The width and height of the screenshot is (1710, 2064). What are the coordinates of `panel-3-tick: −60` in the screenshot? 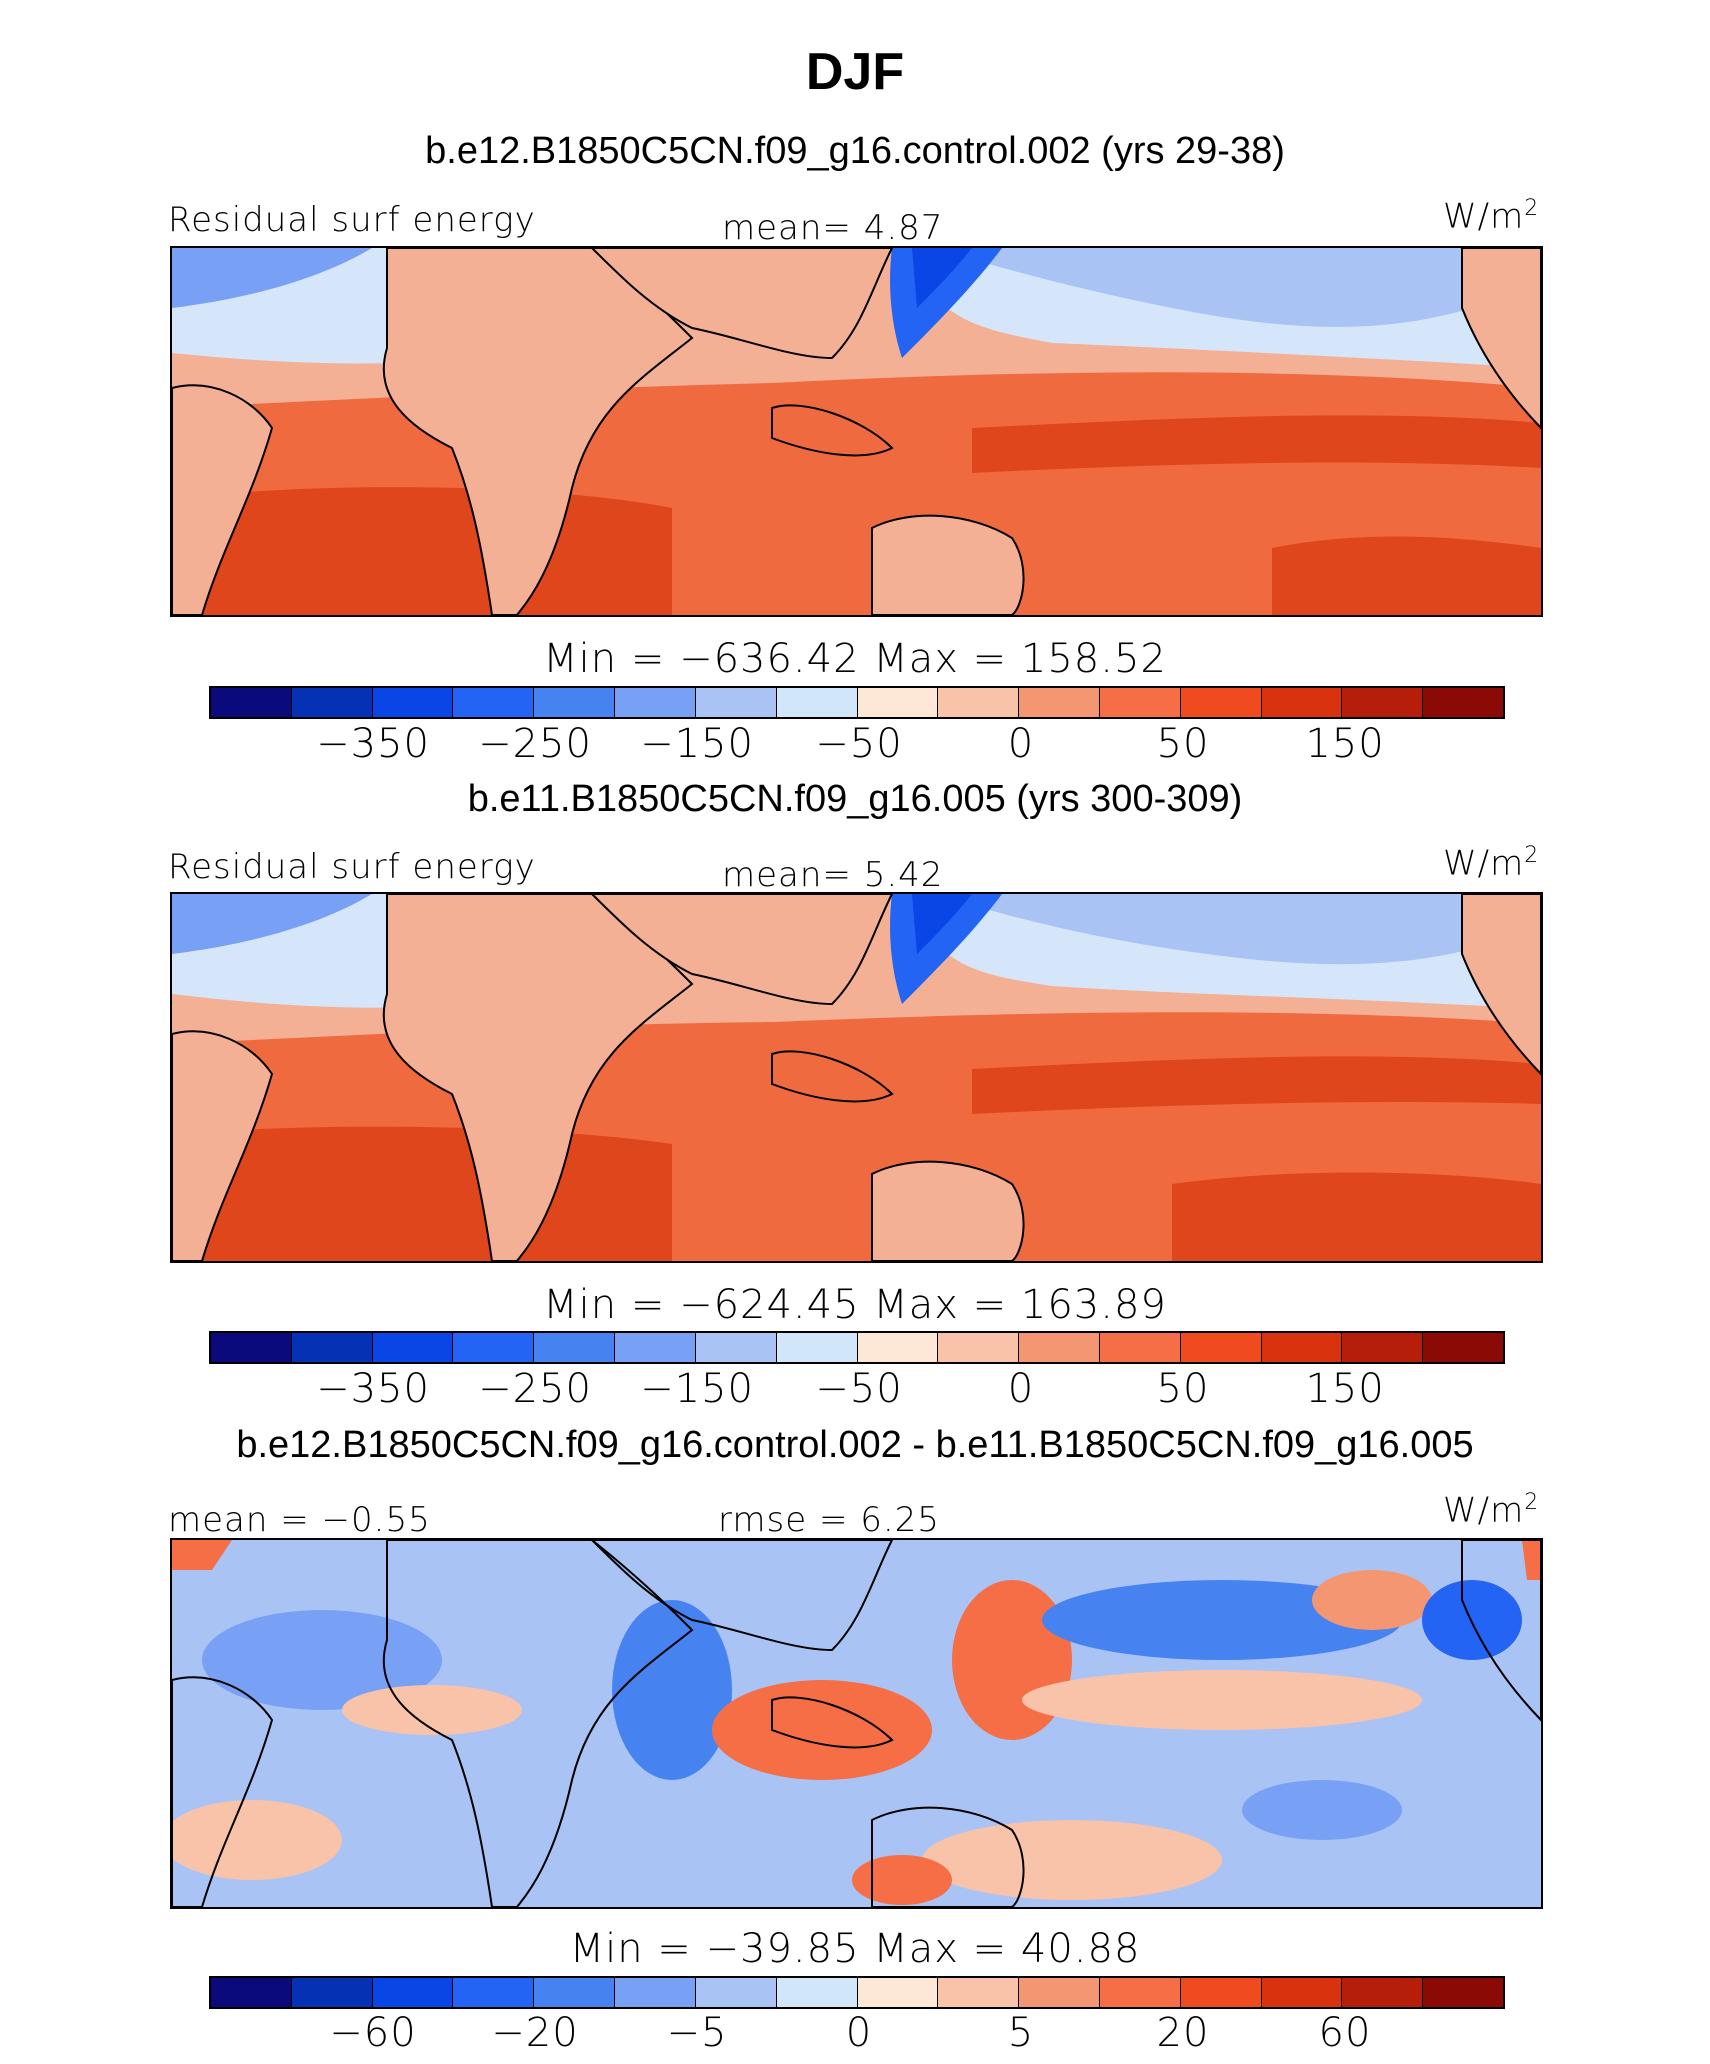 It's located at (373, 2033).